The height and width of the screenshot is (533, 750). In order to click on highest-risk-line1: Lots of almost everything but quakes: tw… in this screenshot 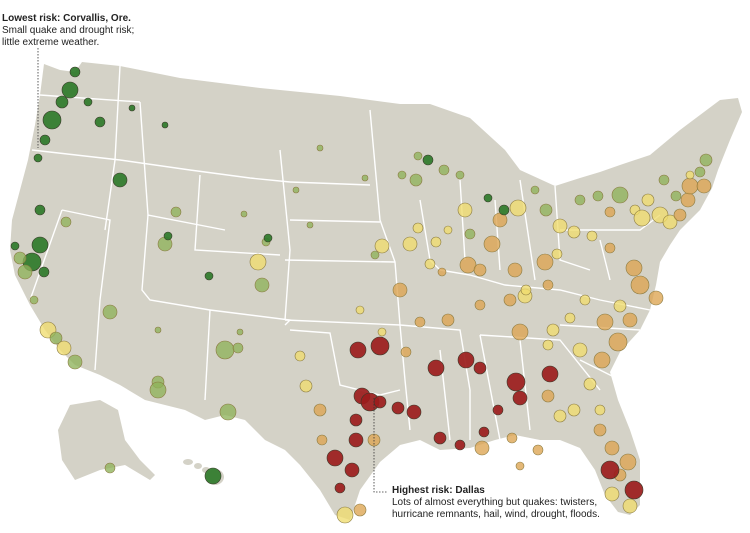, I will do `click(495, 502)`.